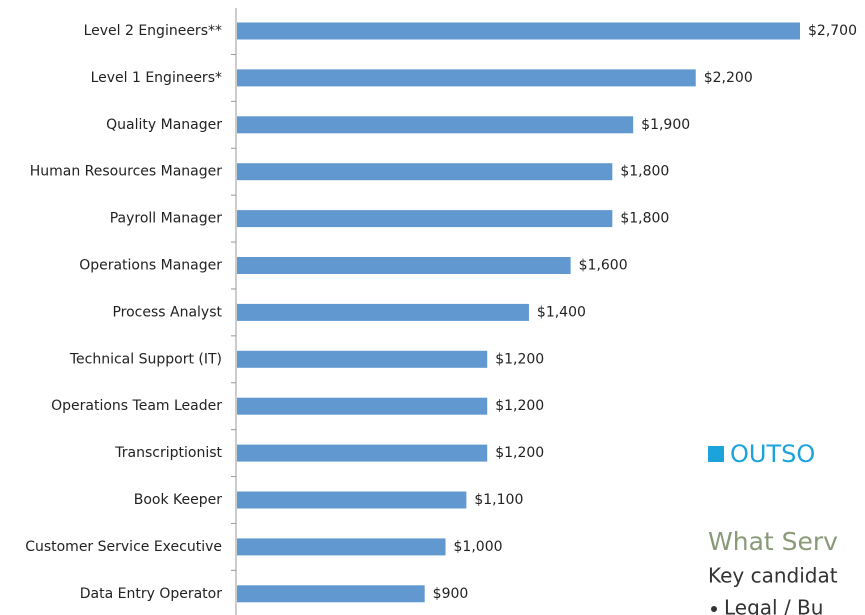 The width and height of the screenshot is (865, 615). What do you see at coordinates (603, 266) in the screenshot?
I see `value-label: $1,600` at bounding box center [603, 266].